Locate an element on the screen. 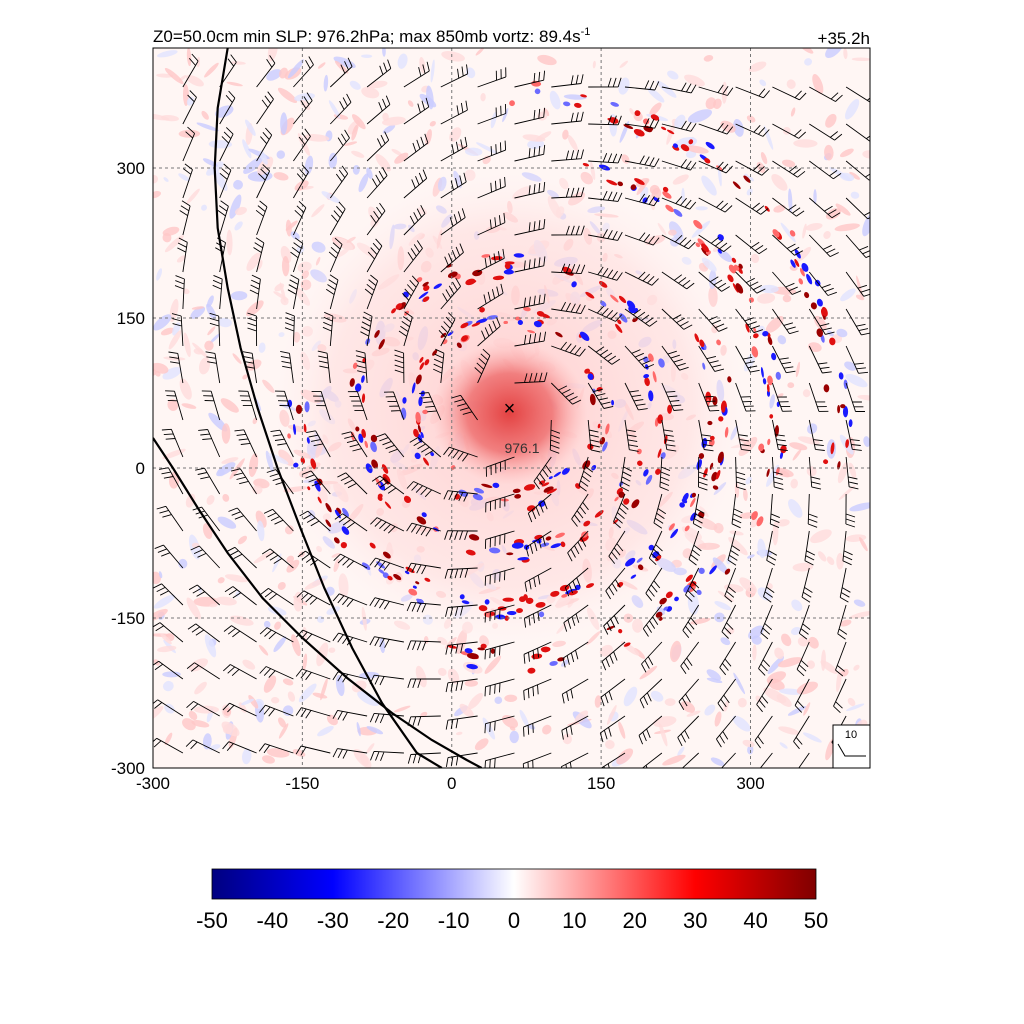 This screenshot has height=1024, width=1024. x-tick-label: -300 is located at coordinates (153, 783).